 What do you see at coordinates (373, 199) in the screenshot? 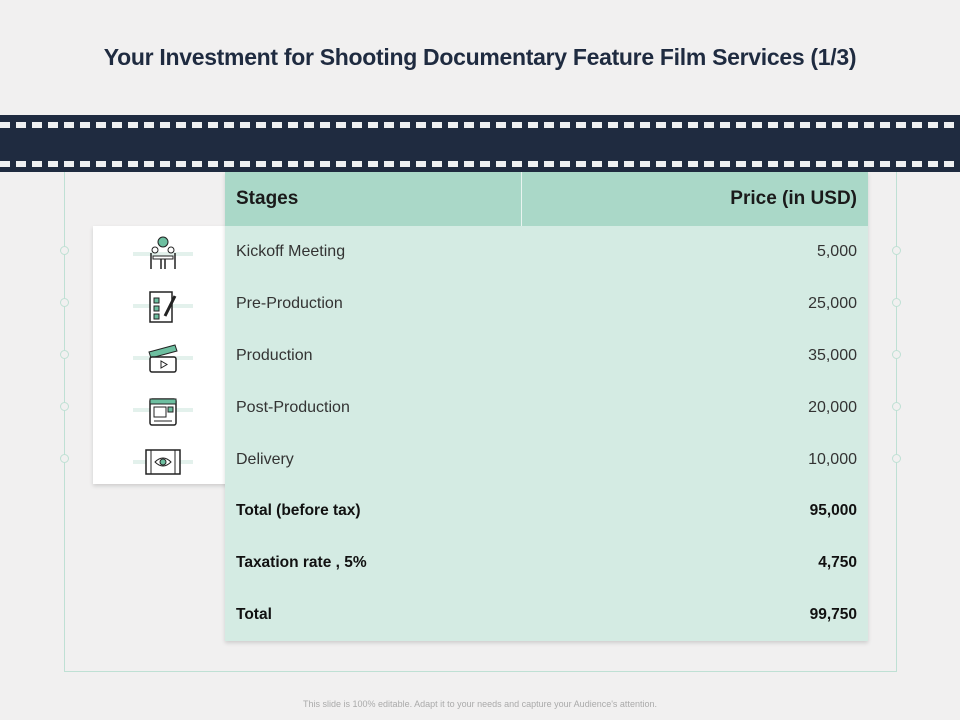
I see `header-stages: Stages` at bounding box center [373, 199].